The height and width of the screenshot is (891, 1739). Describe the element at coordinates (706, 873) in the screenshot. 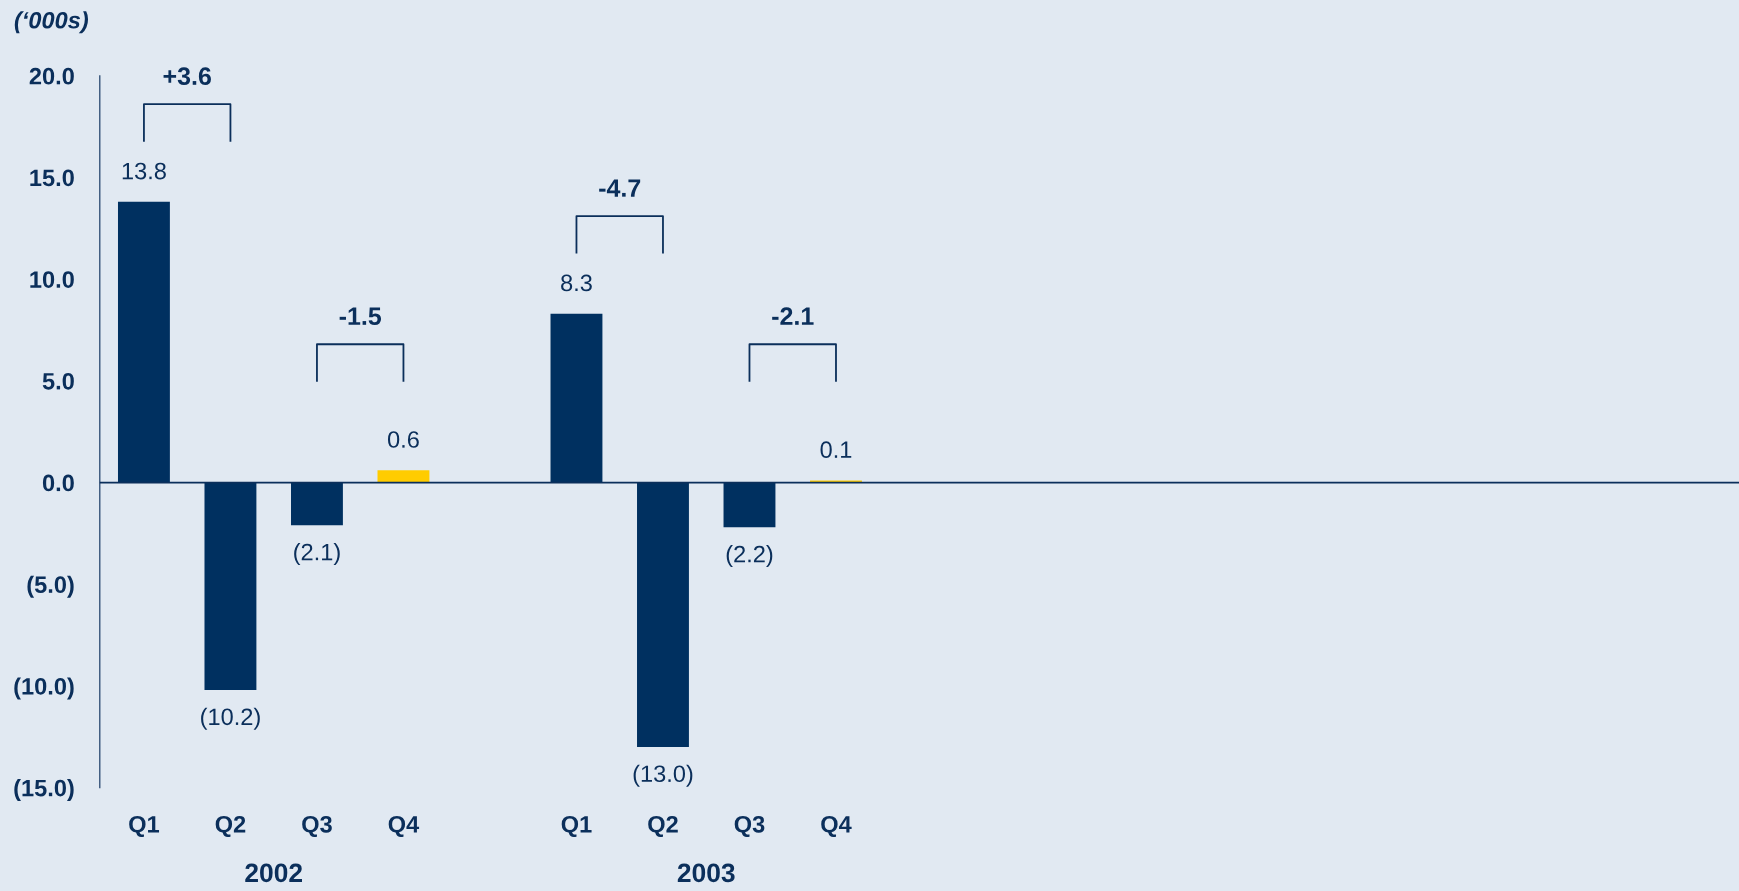

I see `text: 2003` at that location.